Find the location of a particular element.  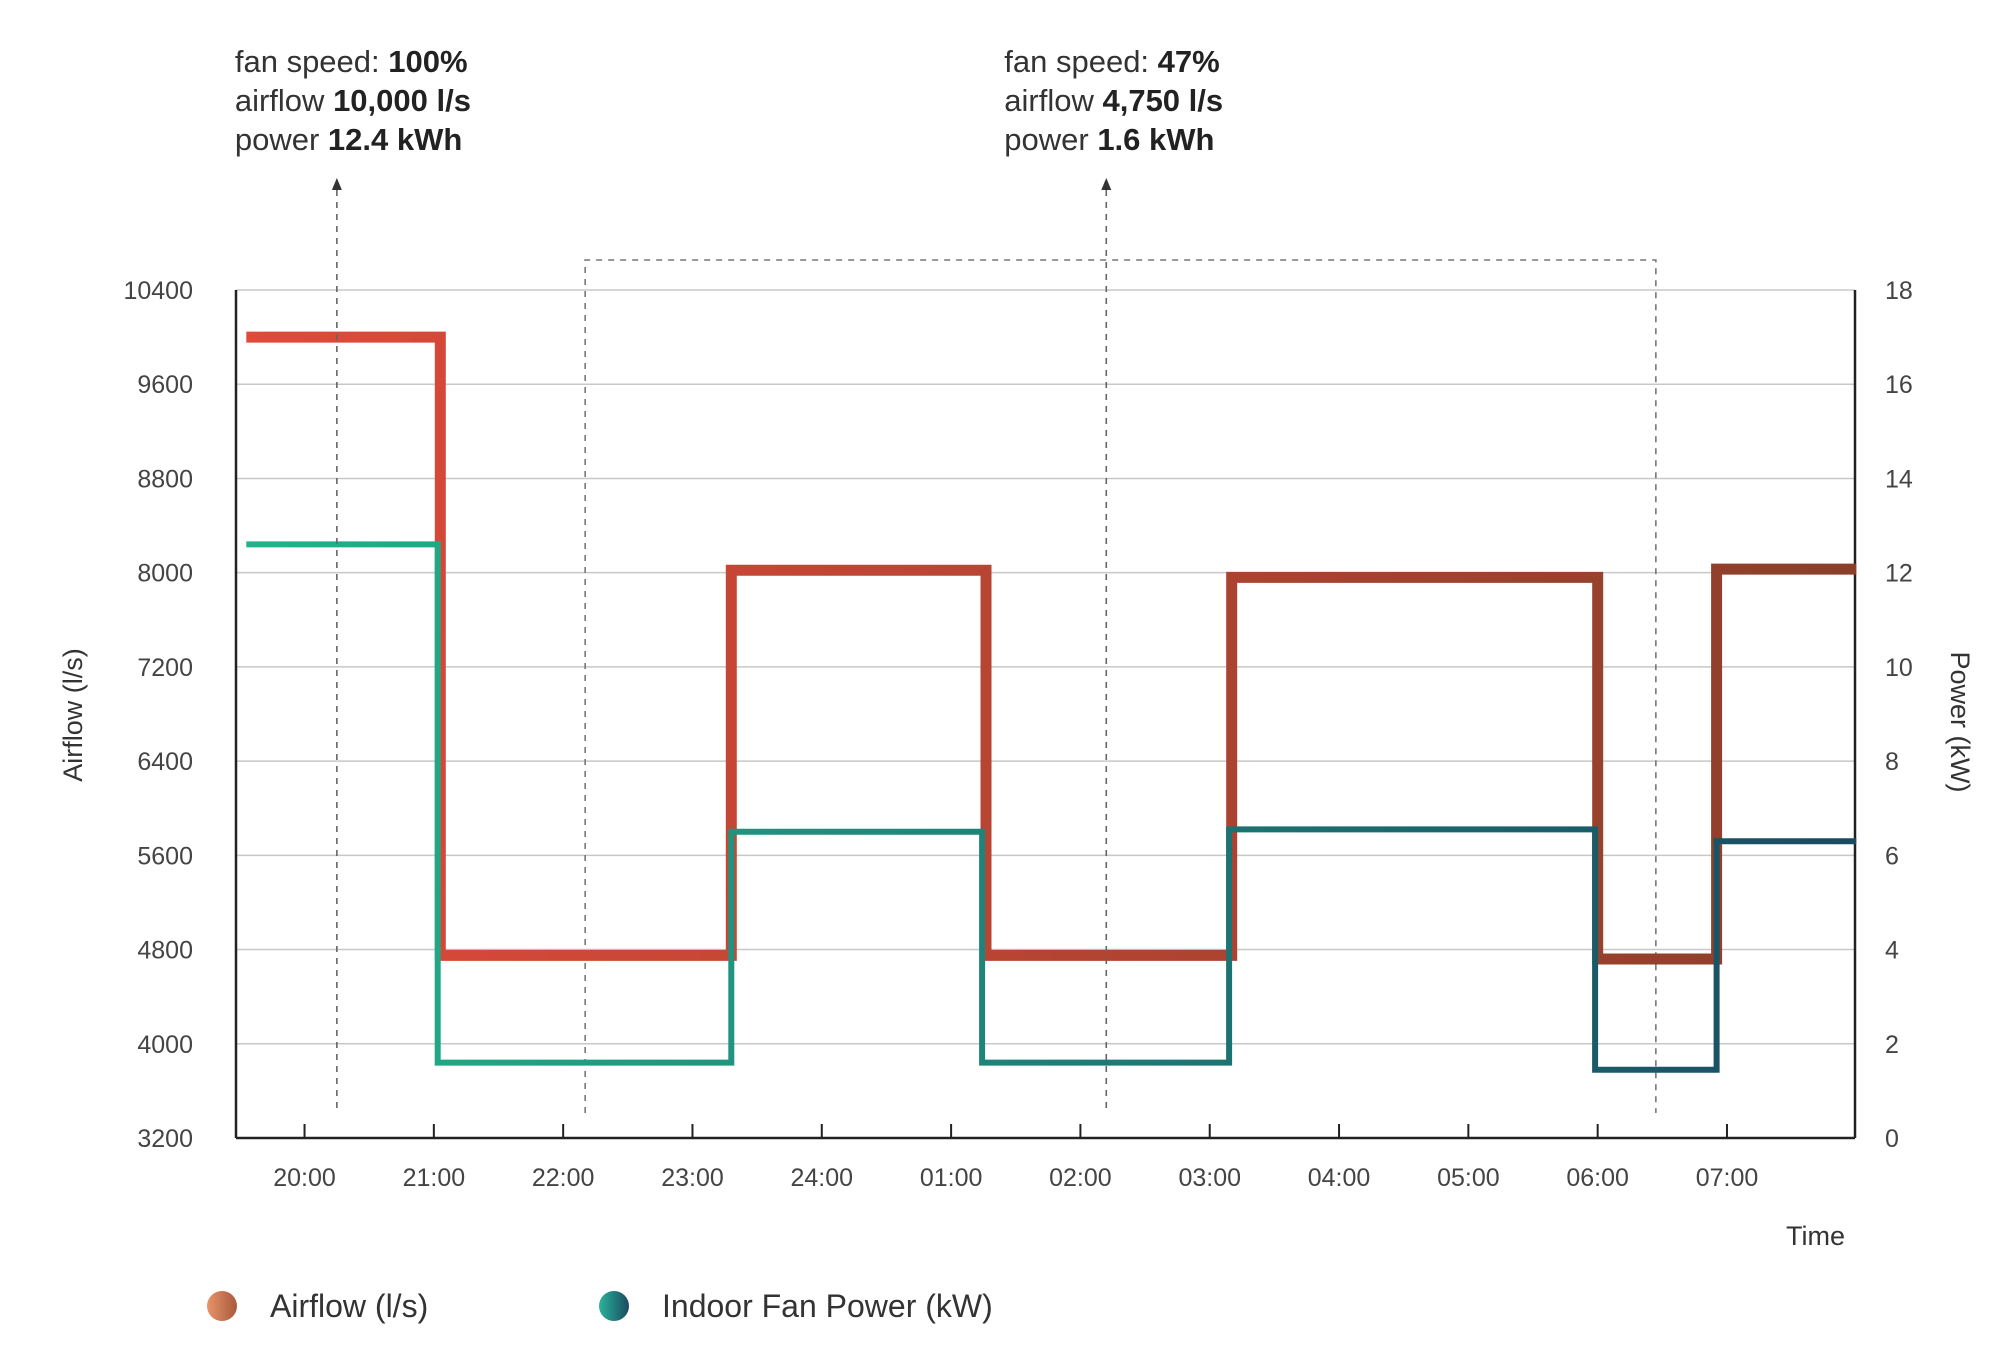

x-tick-label: 02:00 is located at coordinates (1080, 1178).